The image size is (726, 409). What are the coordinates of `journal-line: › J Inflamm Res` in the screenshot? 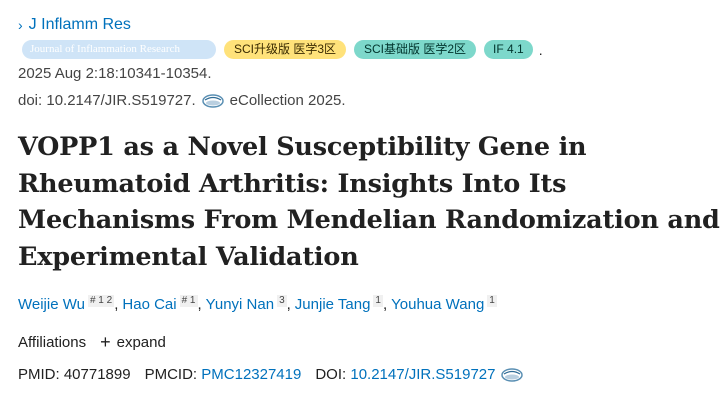 It's located at (74, 25).